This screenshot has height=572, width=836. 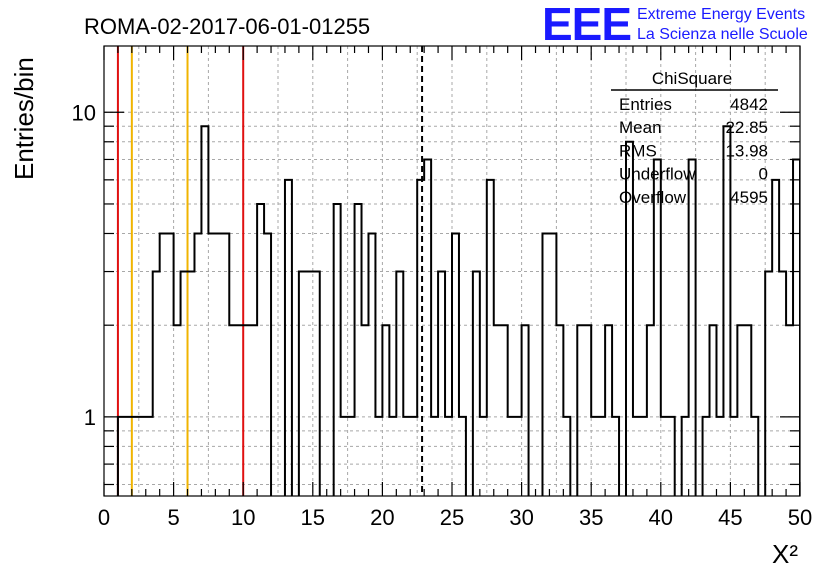 What do you see at coordinates (749, 197) in the screenshot?
I see `stats-row-value: 4595` at bounding box center [749, 197].